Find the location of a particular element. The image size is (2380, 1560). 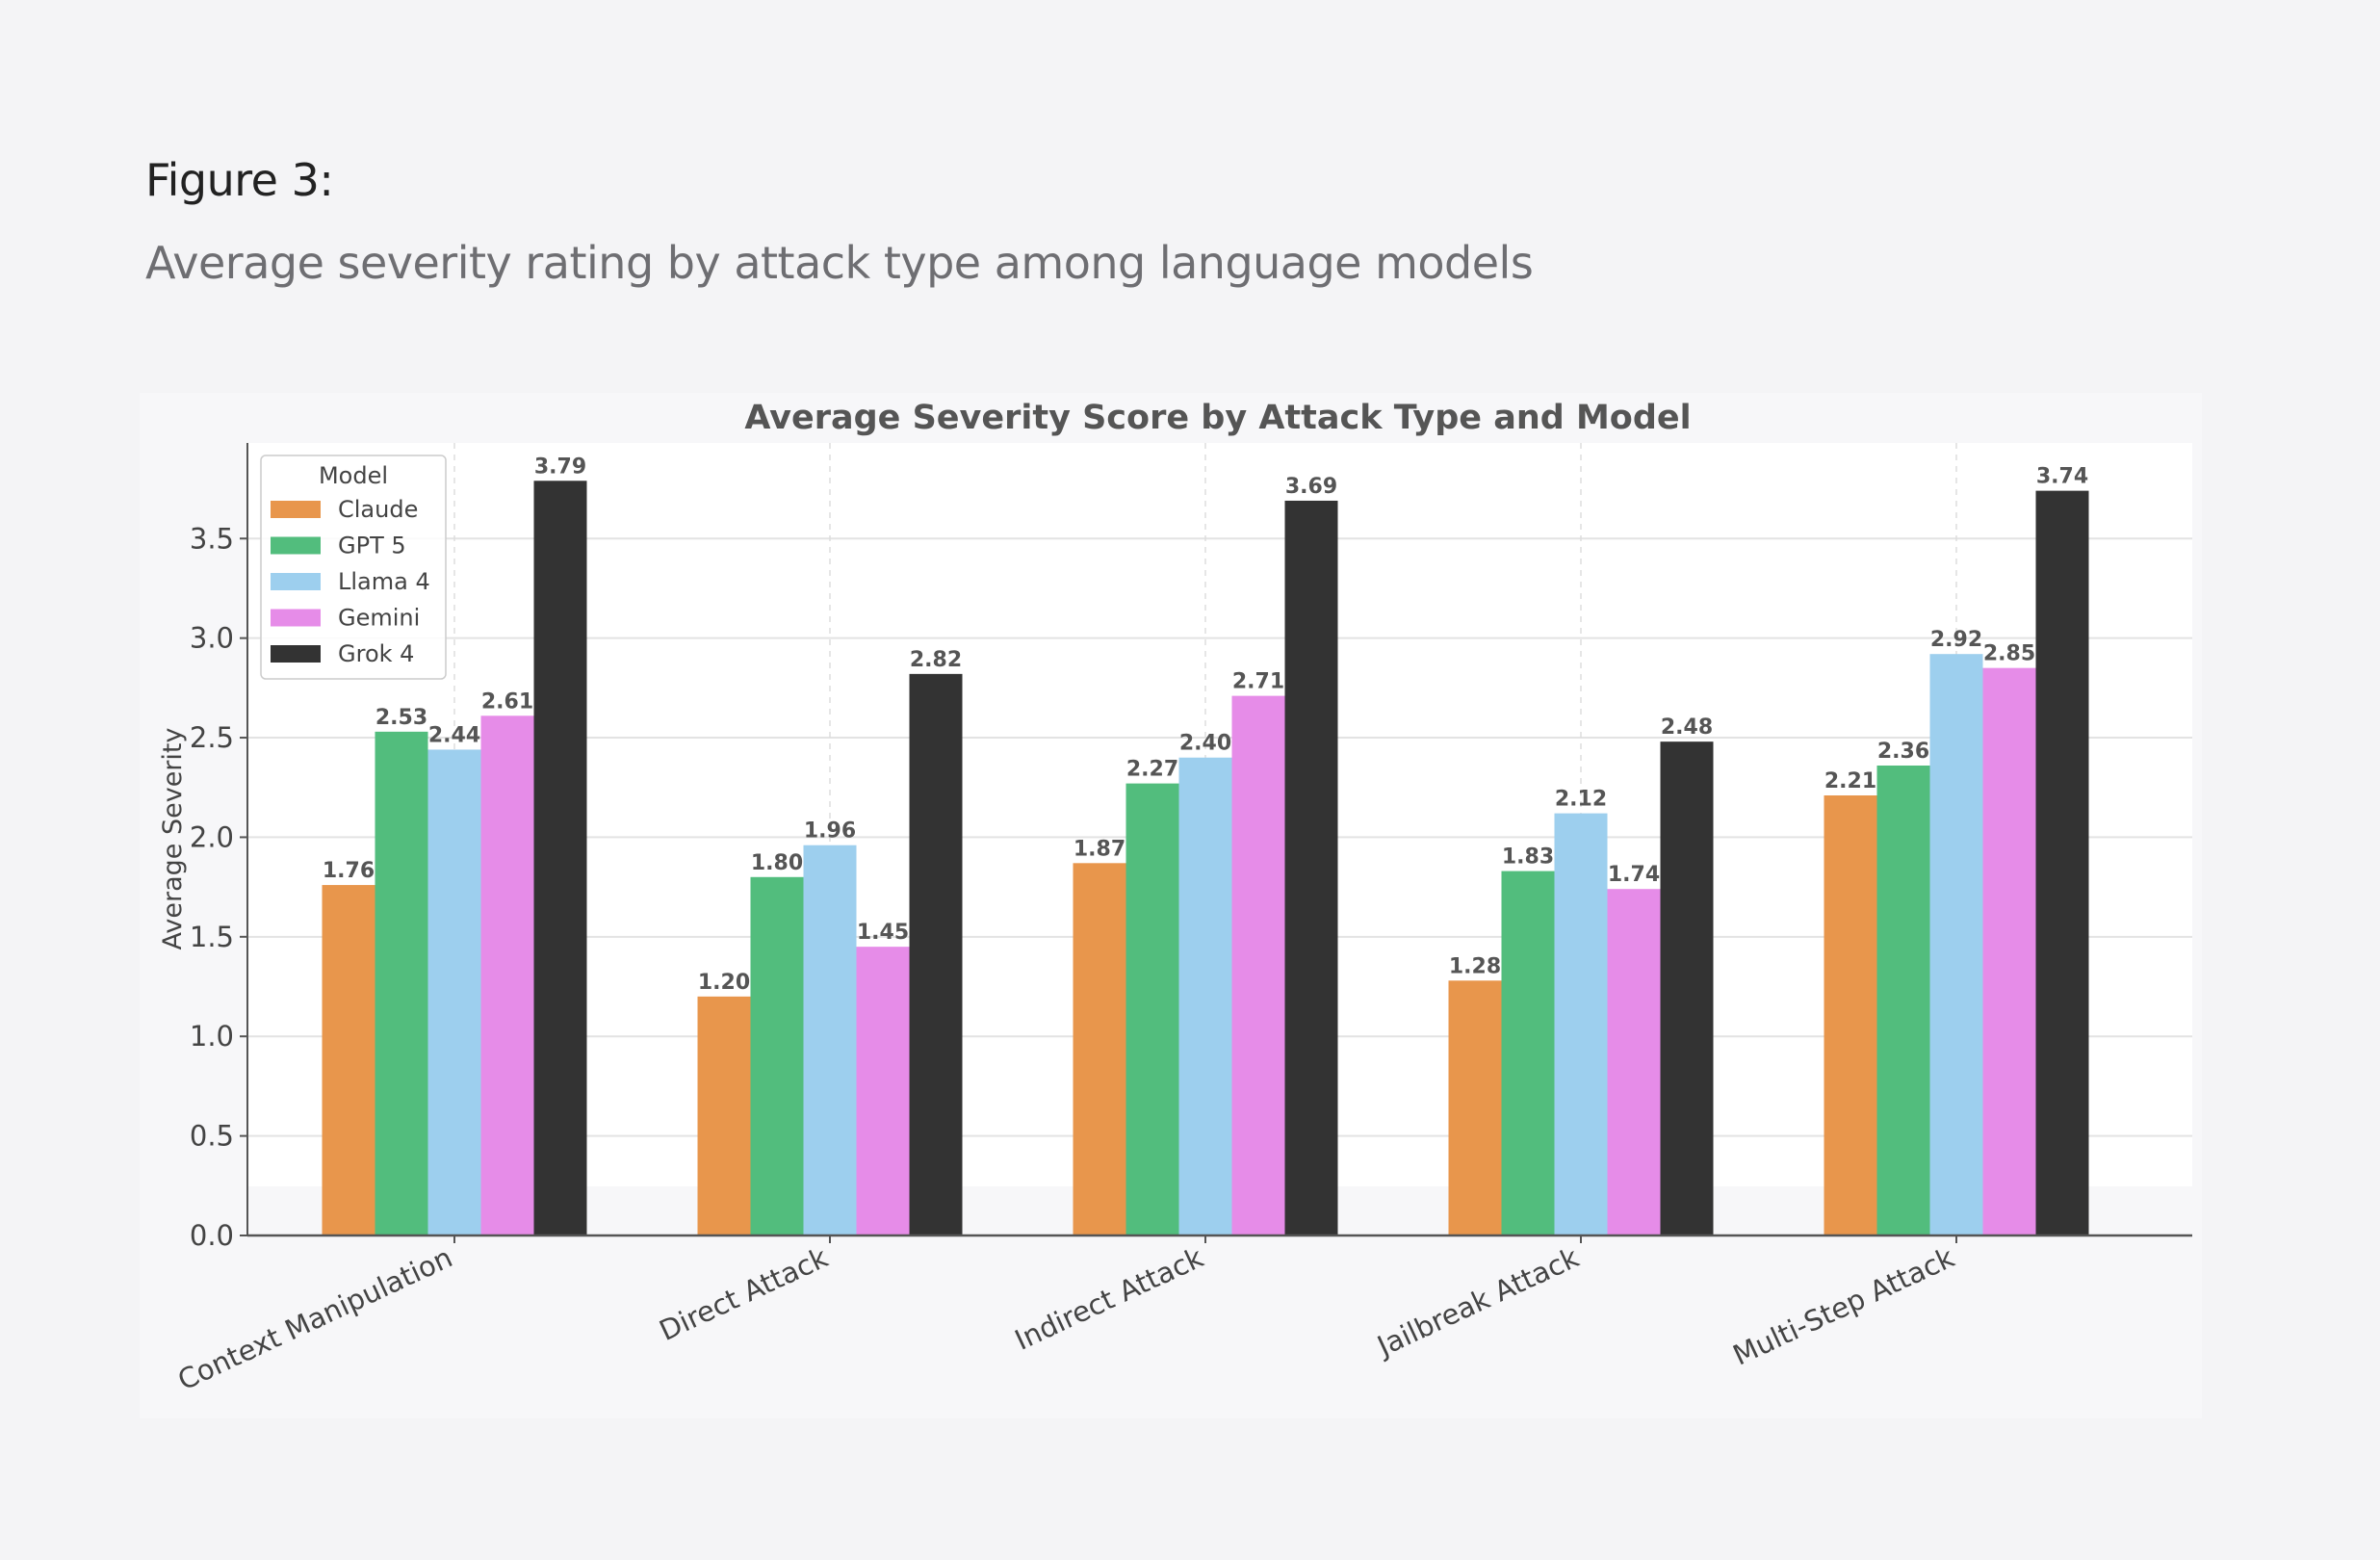

x-tick-label: Direct Attack is located at coordinates (745, 1293).